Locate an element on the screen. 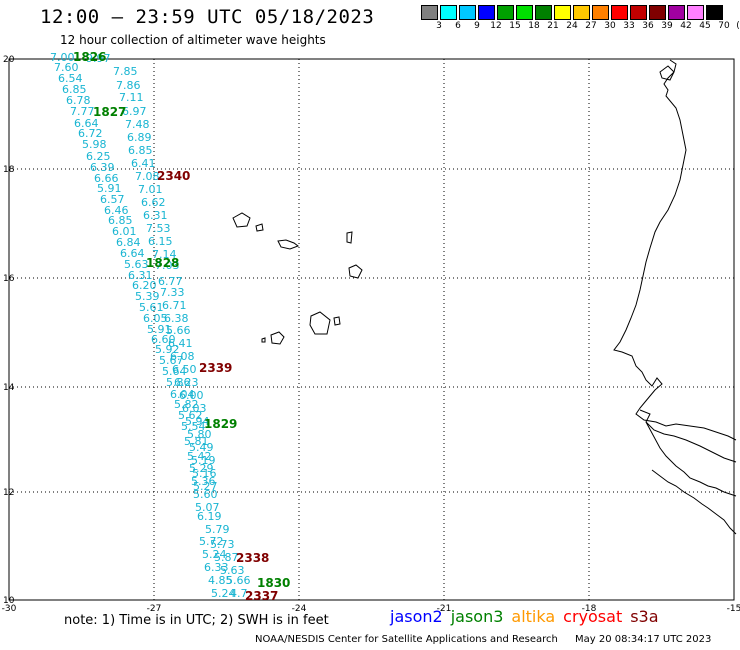 The height and width of the screenshot is (650, 740). wave-height-value: 6.62 is located at coordinates (153, 202).